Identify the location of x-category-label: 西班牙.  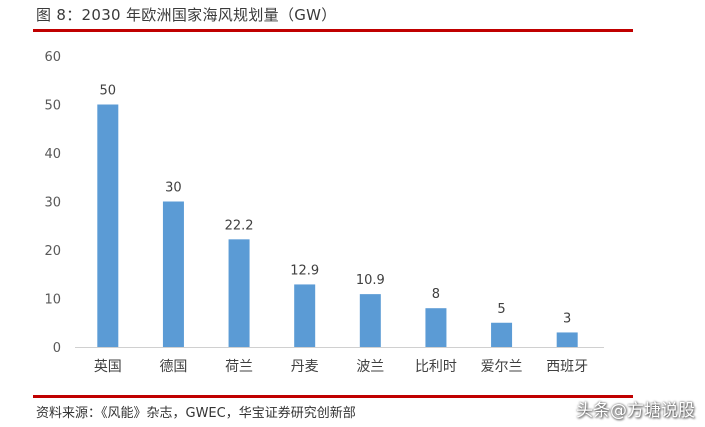
(567, 367).